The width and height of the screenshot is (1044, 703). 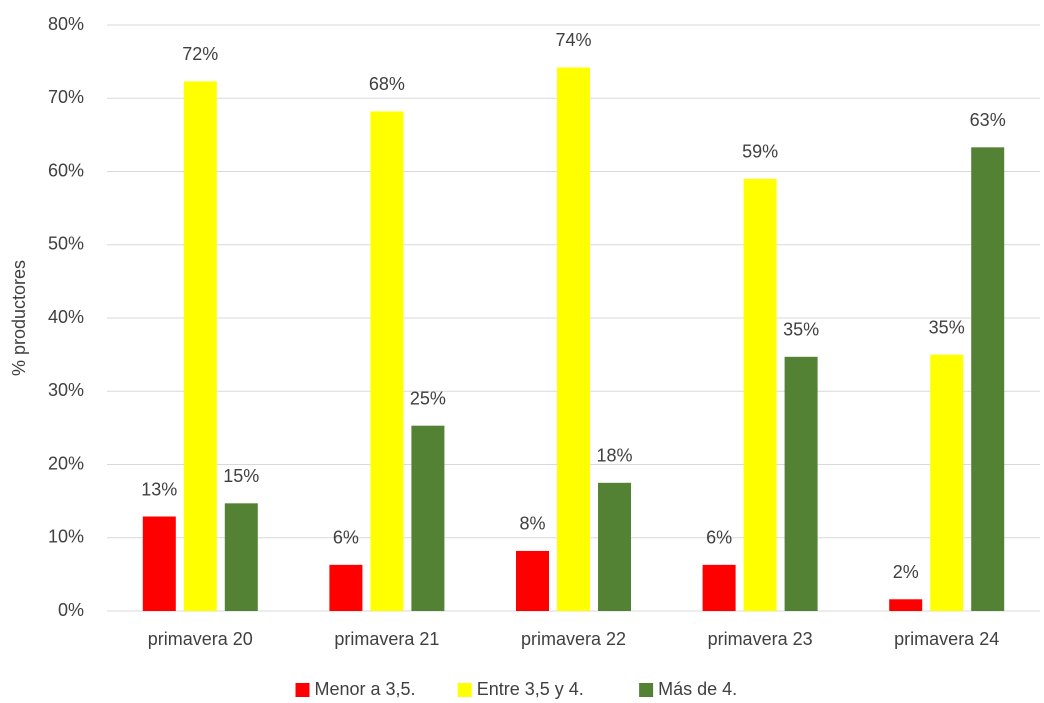 I want to click on data-label: 74%, so click(x=573, y=40).